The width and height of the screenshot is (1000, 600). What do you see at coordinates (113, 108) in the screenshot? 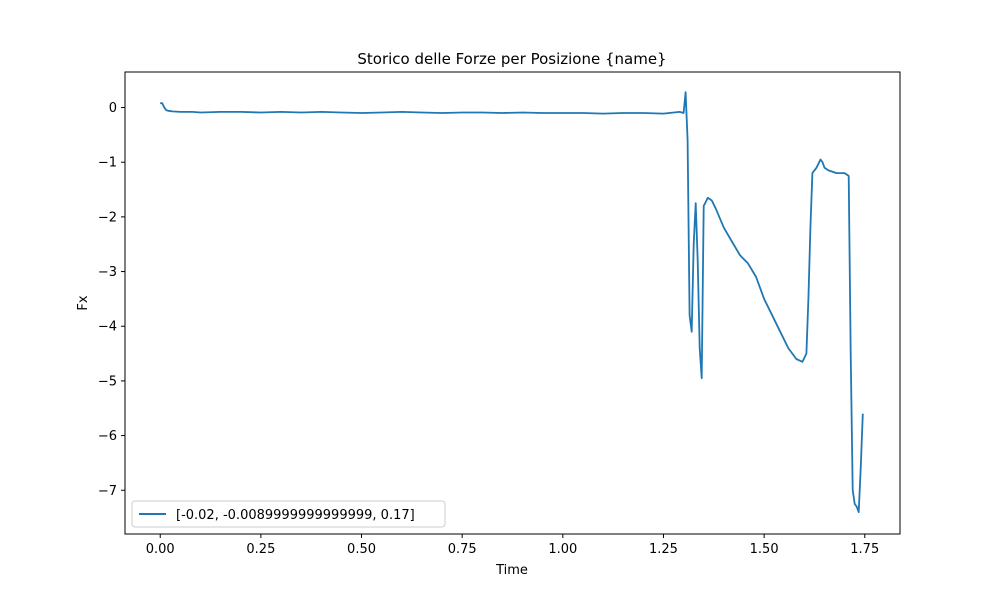
I see `y-tick-label: 0` at bounding box center [113, 108].